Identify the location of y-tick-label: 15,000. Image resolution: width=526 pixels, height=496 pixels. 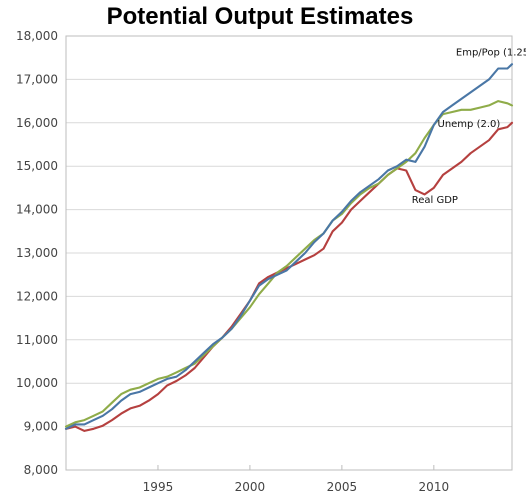
(37, 166).